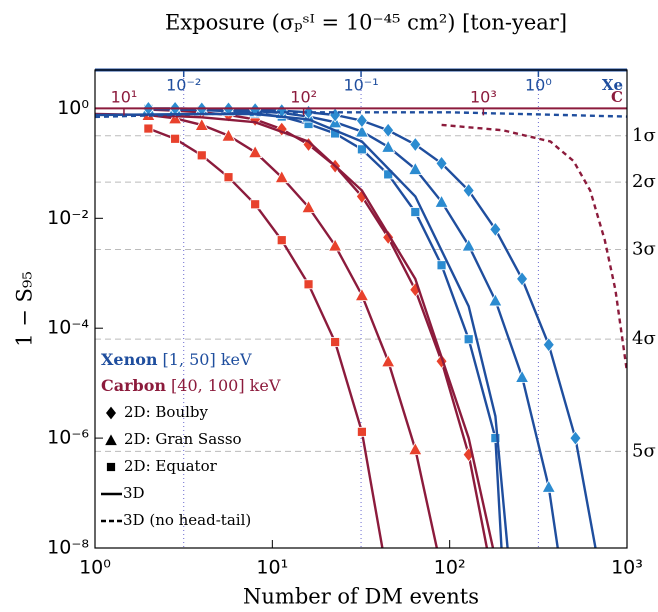  What do you see at coordinates (226, 385) in the screenshot?
I see `legend-target-range: [40, 100] keV` at bounding box center [226, 385].